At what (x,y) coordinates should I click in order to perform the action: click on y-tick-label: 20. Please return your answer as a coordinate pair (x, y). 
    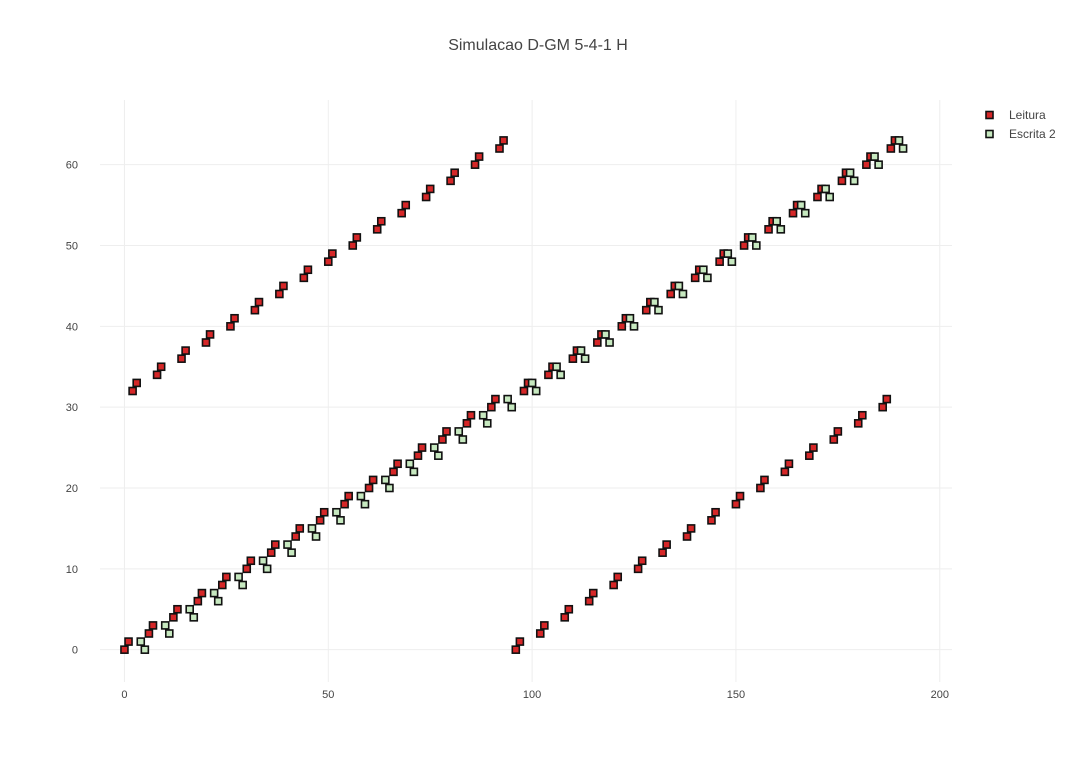
    Looking at the image, I should click on (72, 489).